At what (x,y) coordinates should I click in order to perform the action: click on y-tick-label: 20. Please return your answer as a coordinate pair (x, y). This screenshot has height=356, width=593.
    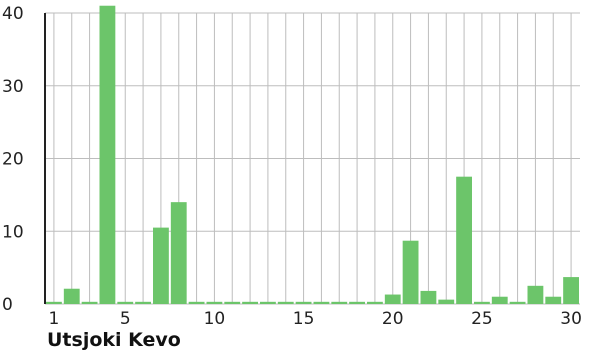
    Looking at the image, I should click on (13, 160).